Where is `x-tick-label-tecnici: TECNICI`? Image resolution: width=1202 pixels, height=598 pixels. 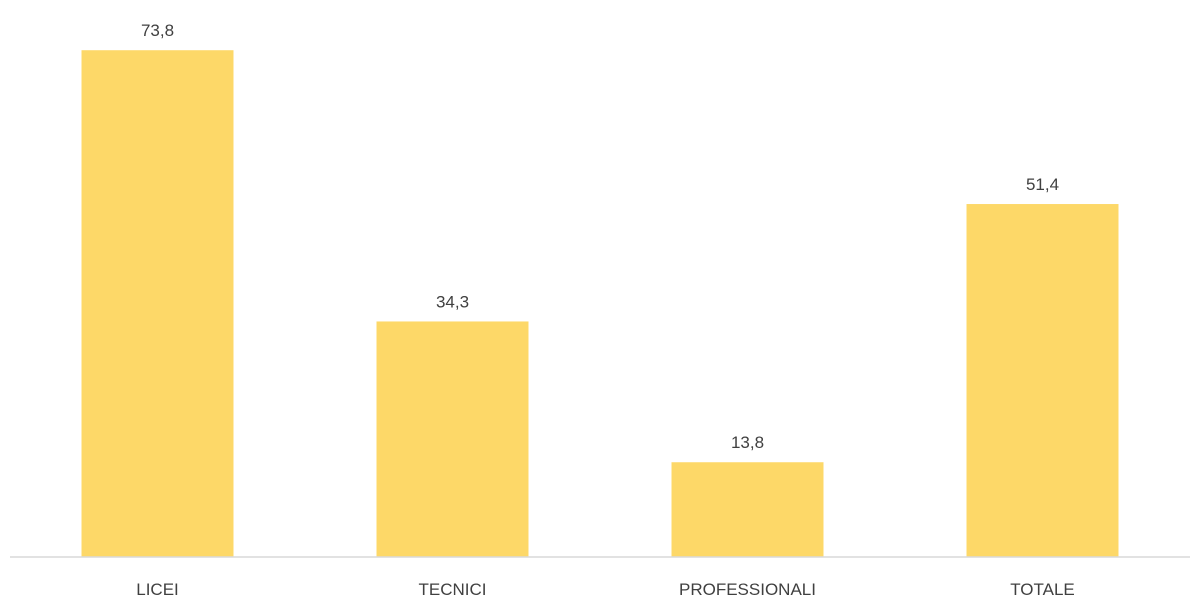 x-tick-label-tecnici: TECNICI is located at coordinates (453, 589).